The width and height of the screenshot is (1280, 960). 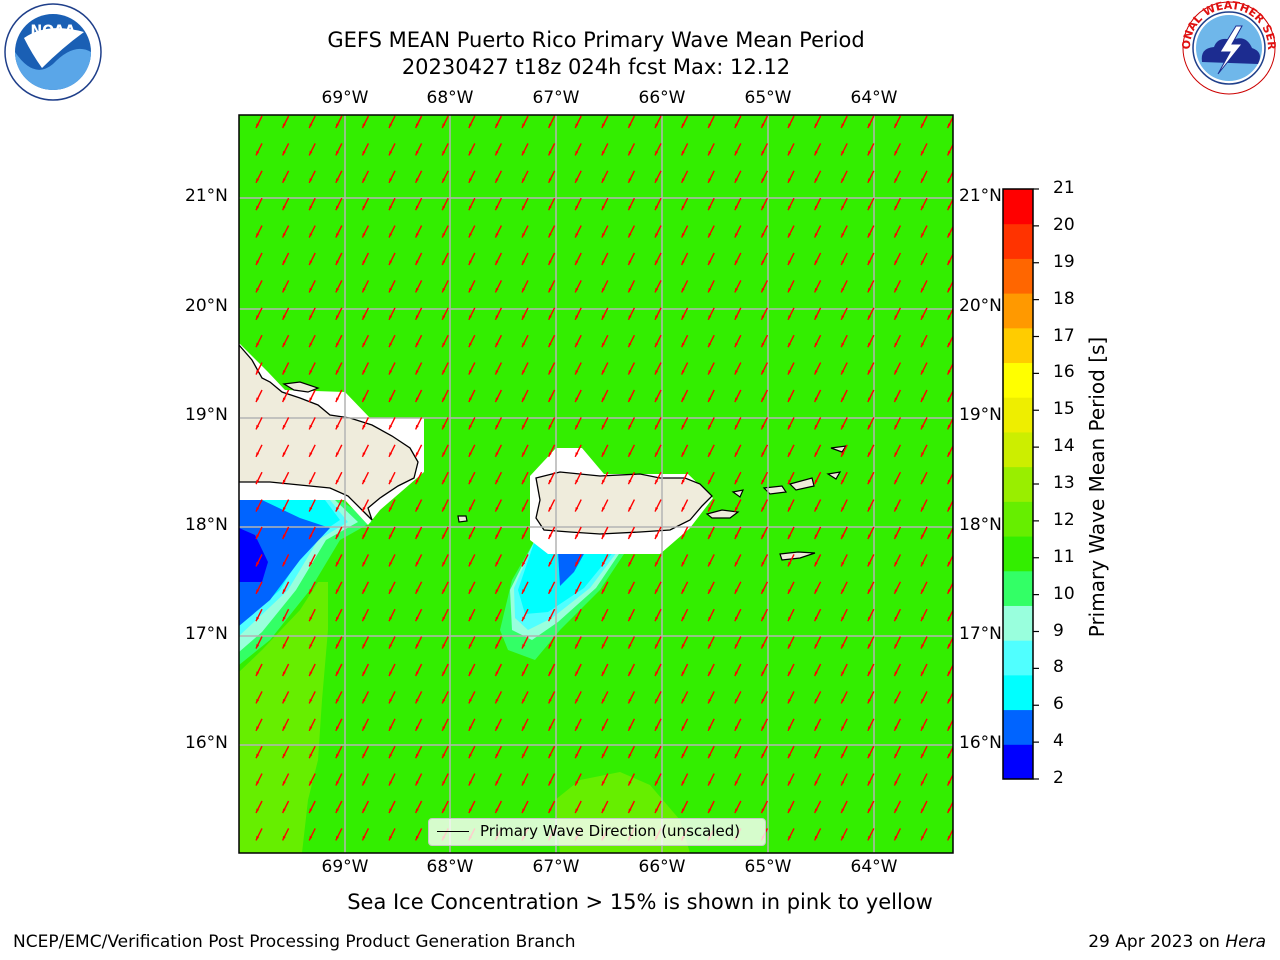 What do you see at coordinates (1058, 741) in the screenshot?
I see `colorbar-tick-label: 4` at bounding box center [1058, 741].